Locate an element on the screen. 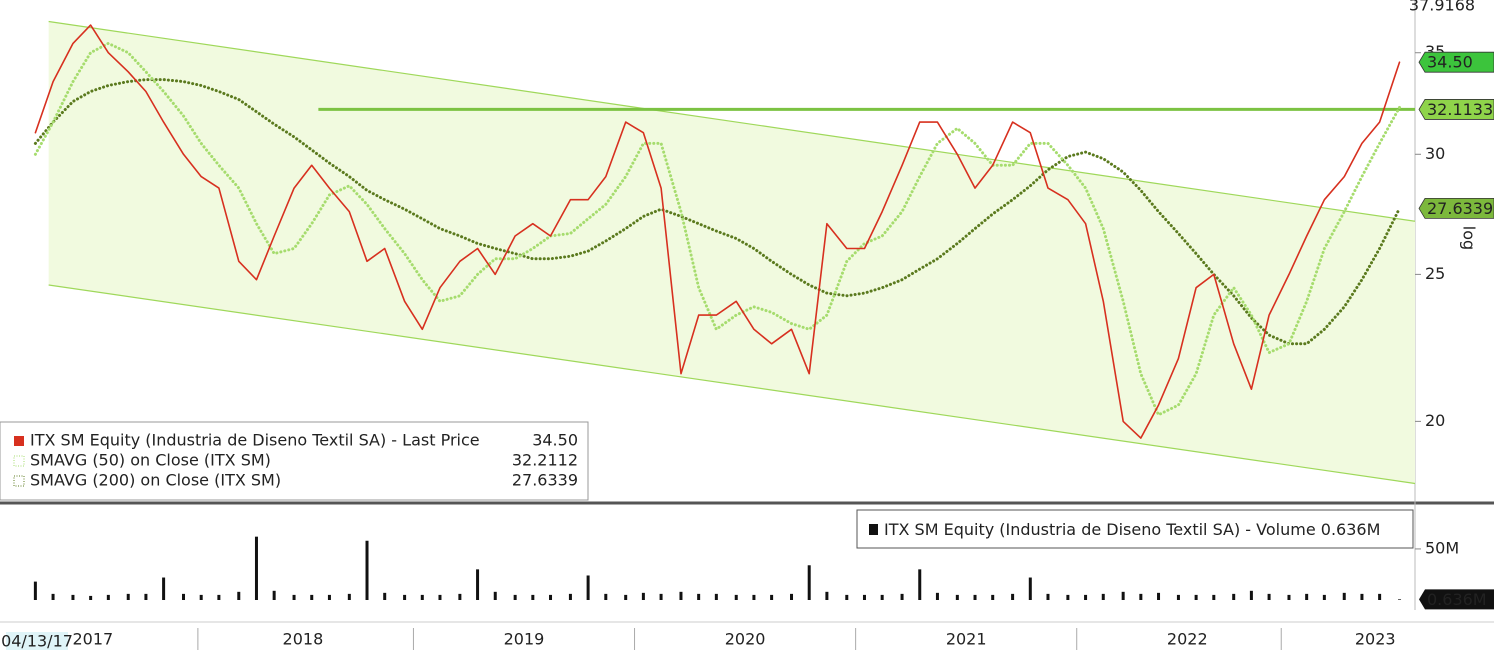  volume-tag is located at coordinates (1456, 599).